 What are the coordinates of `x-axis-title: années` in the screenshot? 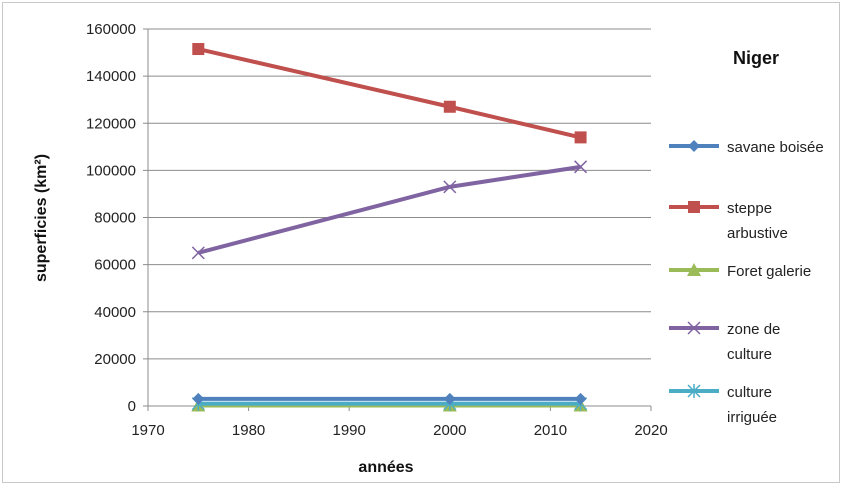 It's located at (385, 467).